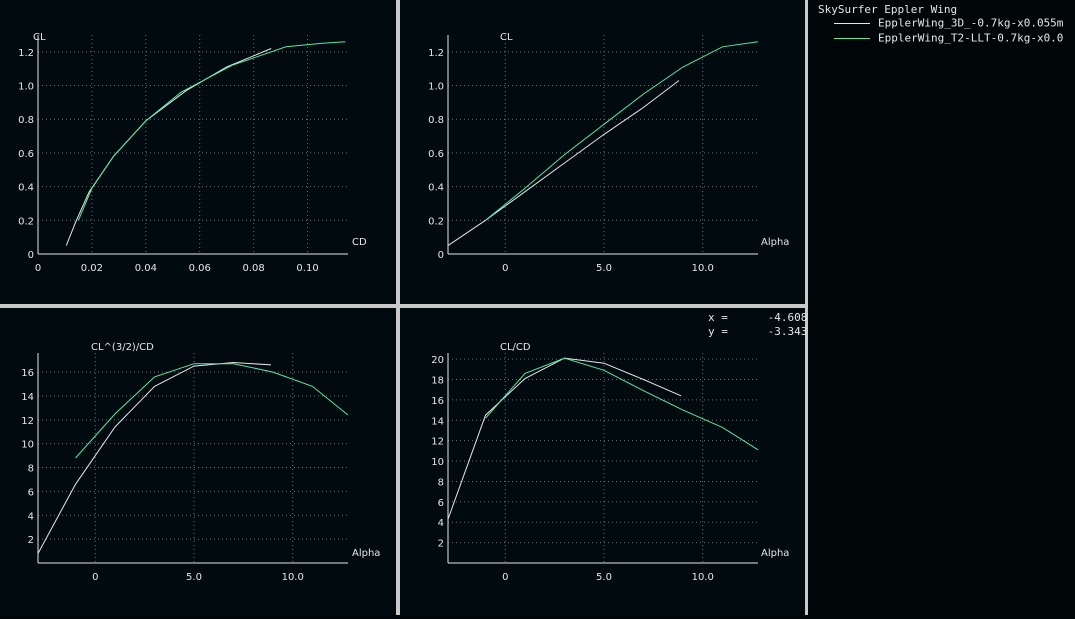 This screenshot has height=619, width=1075. I want to click on legend-entry-label: EpplerWing_T2-LLT-0.7kg-x0.0, so click(971, 38).